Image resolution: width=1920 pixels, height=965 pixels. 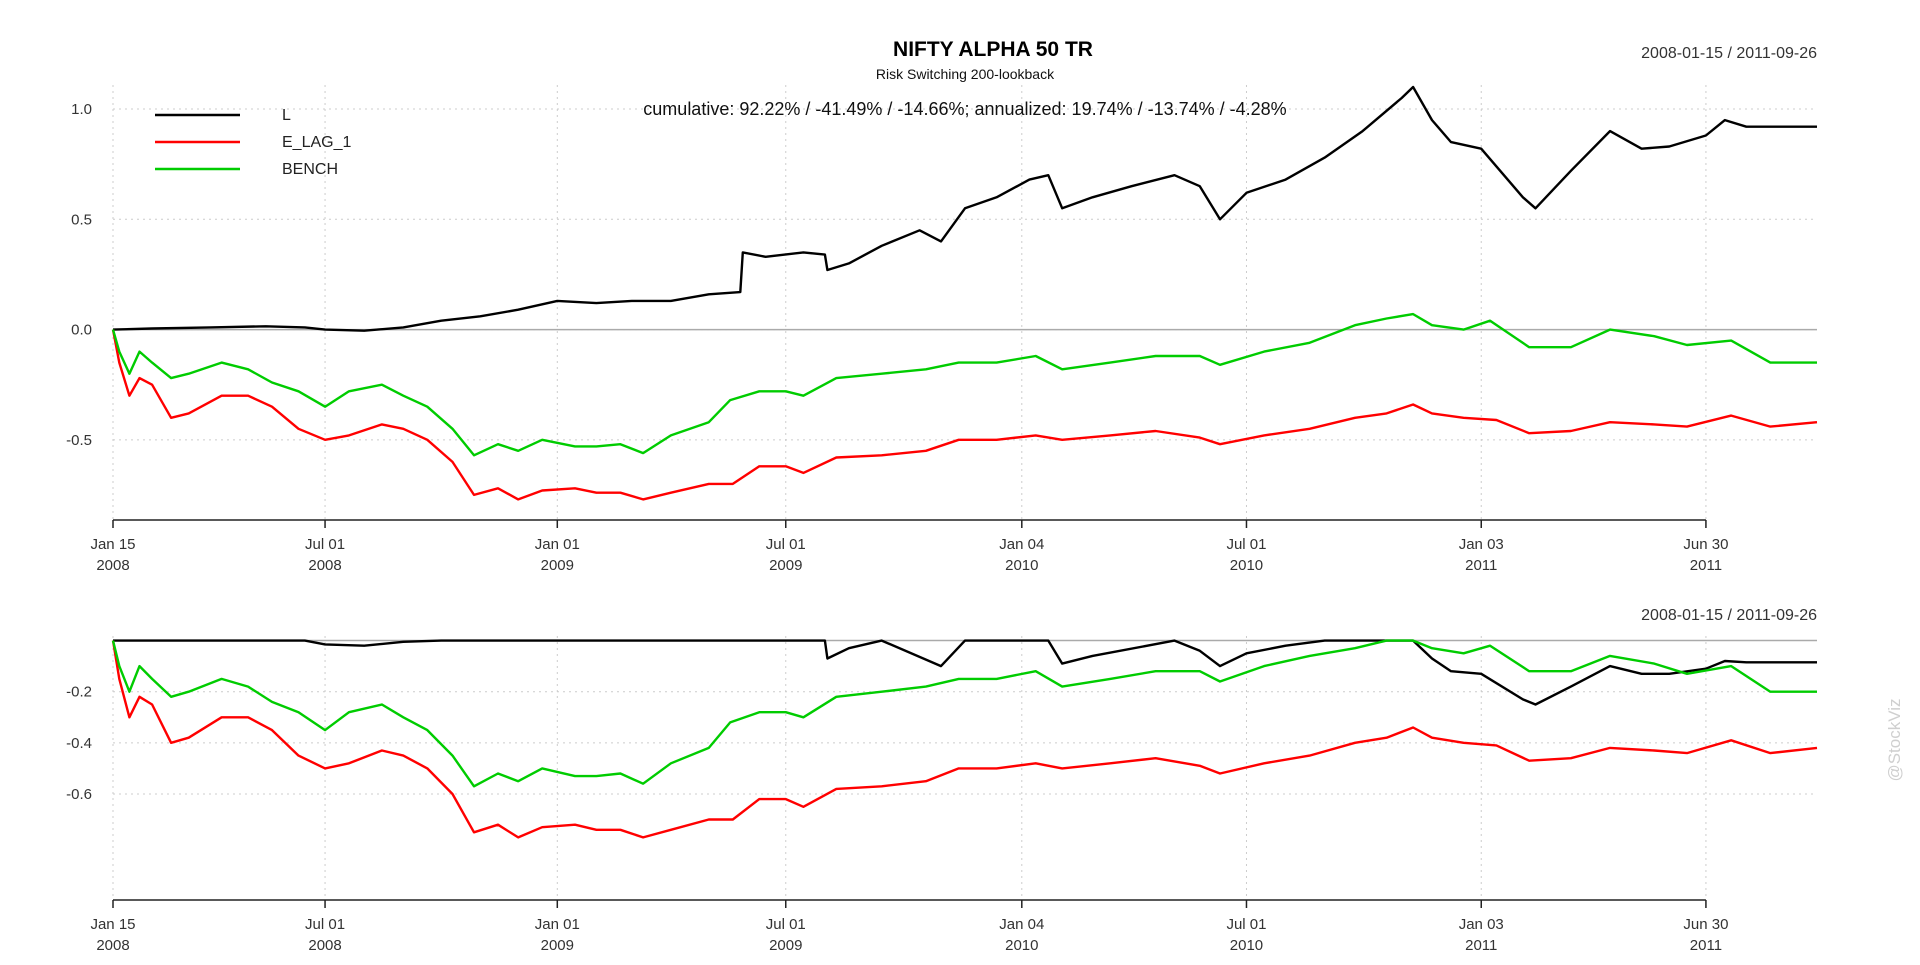 What do you see at coordinates (1894, 739) in the screenshot?
I see `watermark: @StockViz` at bounding box center [1894, 739].